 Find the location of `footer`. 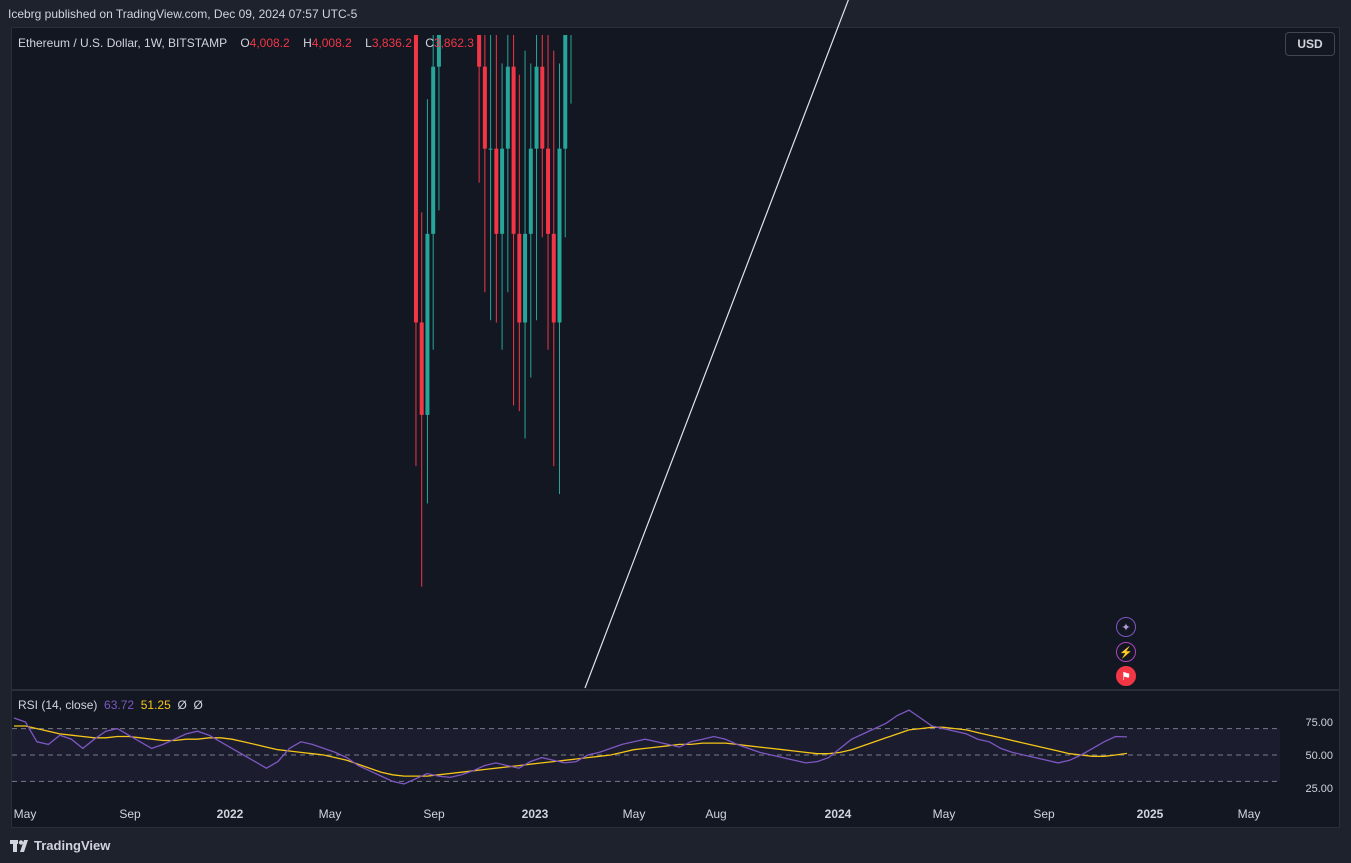

footer is located at coordinates (675, 845).